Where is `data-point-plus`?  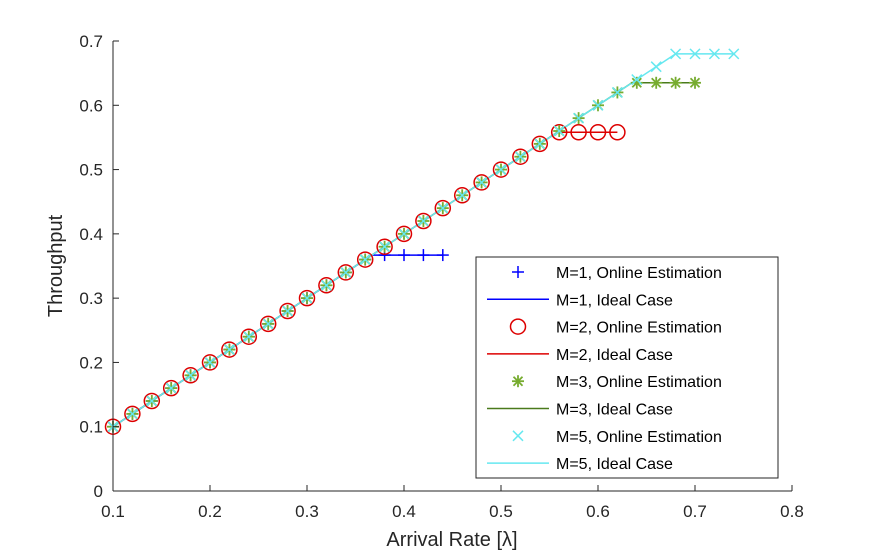
data-point-plus is located at coordinates (423, 255).